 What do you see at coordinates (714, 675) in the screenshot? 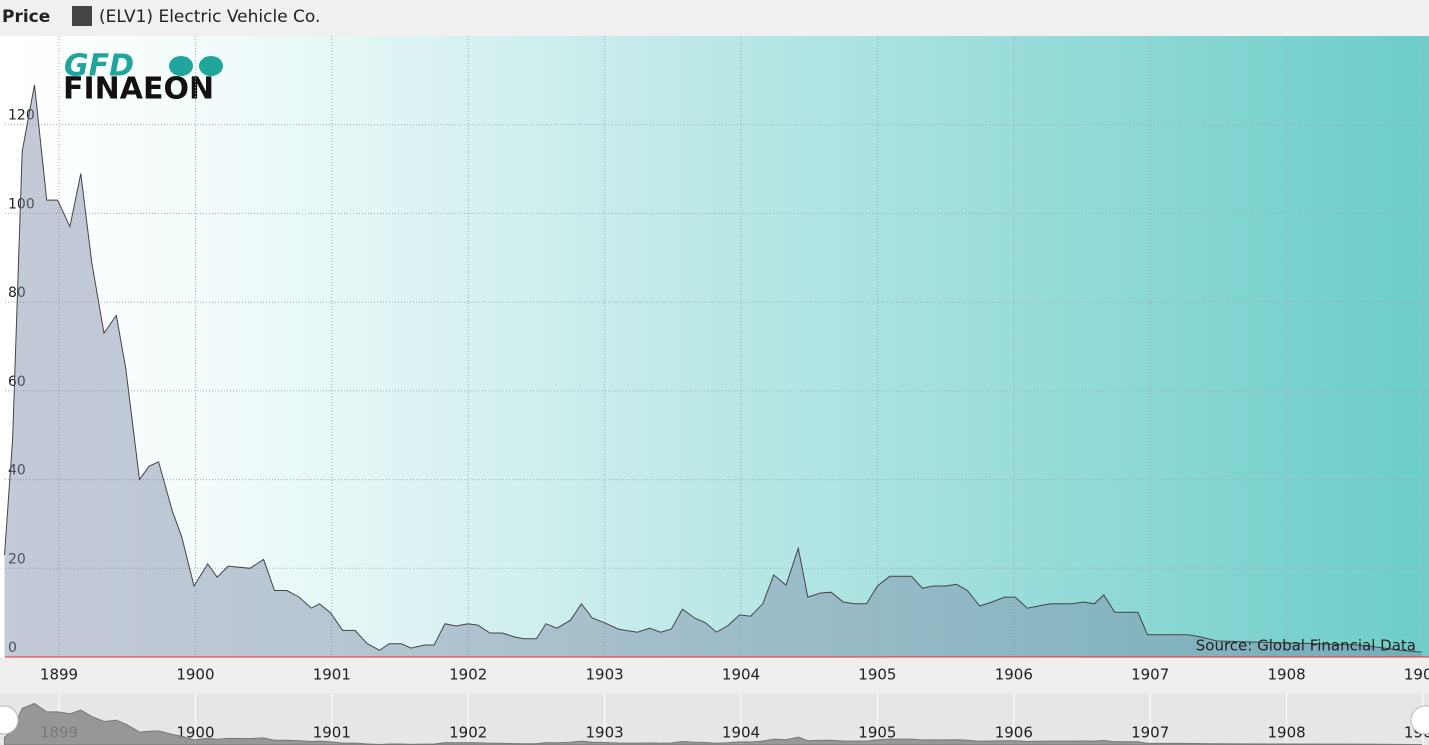
I see `x-axis-band` at bounding box center [714, 675].